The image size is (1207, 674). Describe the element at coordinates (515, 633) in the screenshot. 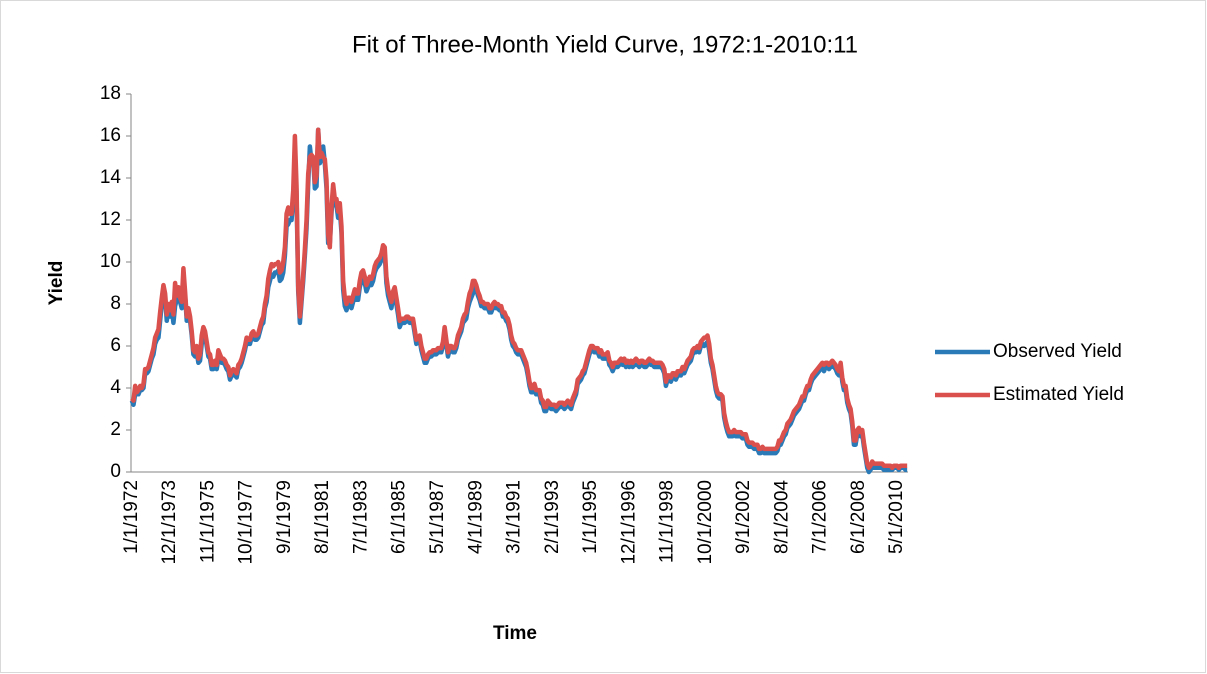

I see `x-axis-label: Time` at that location.